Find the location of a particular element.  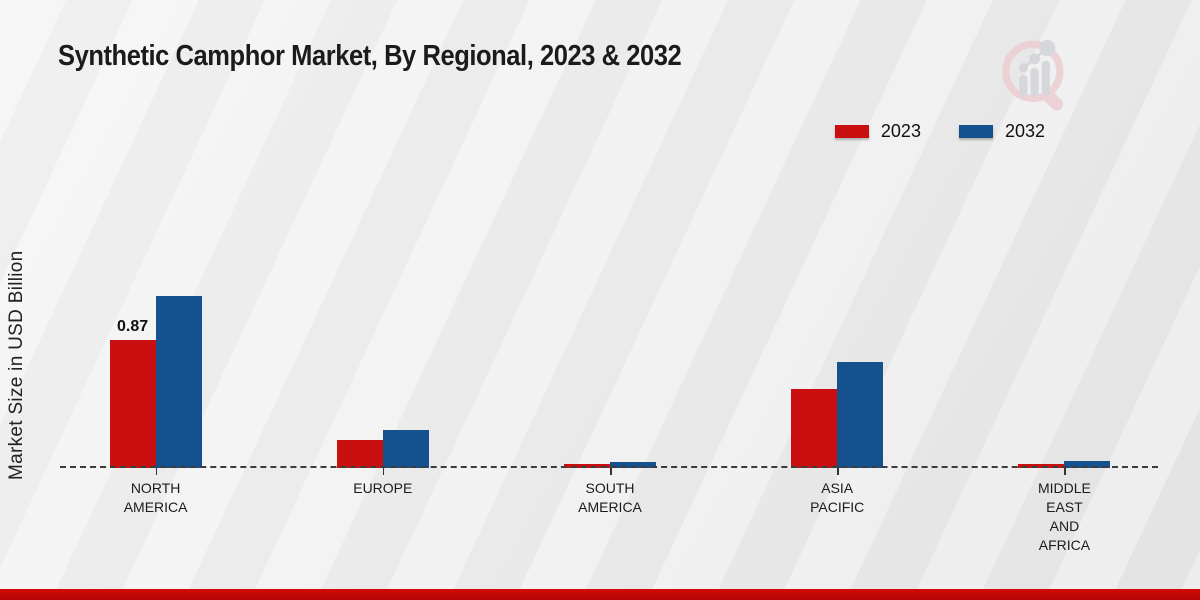

market-research-logo-watermark is located at coordinates (1033, 75).